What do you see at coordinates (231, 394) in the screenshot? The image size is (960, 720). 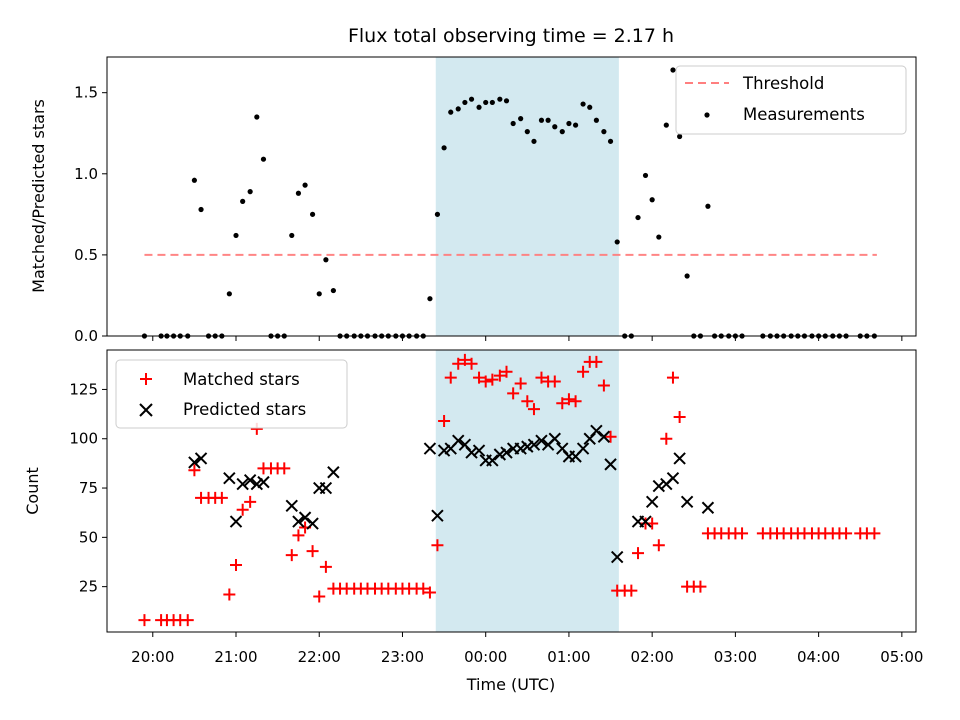 I see `bottom-legend-box` at bounding box center [231, 394].